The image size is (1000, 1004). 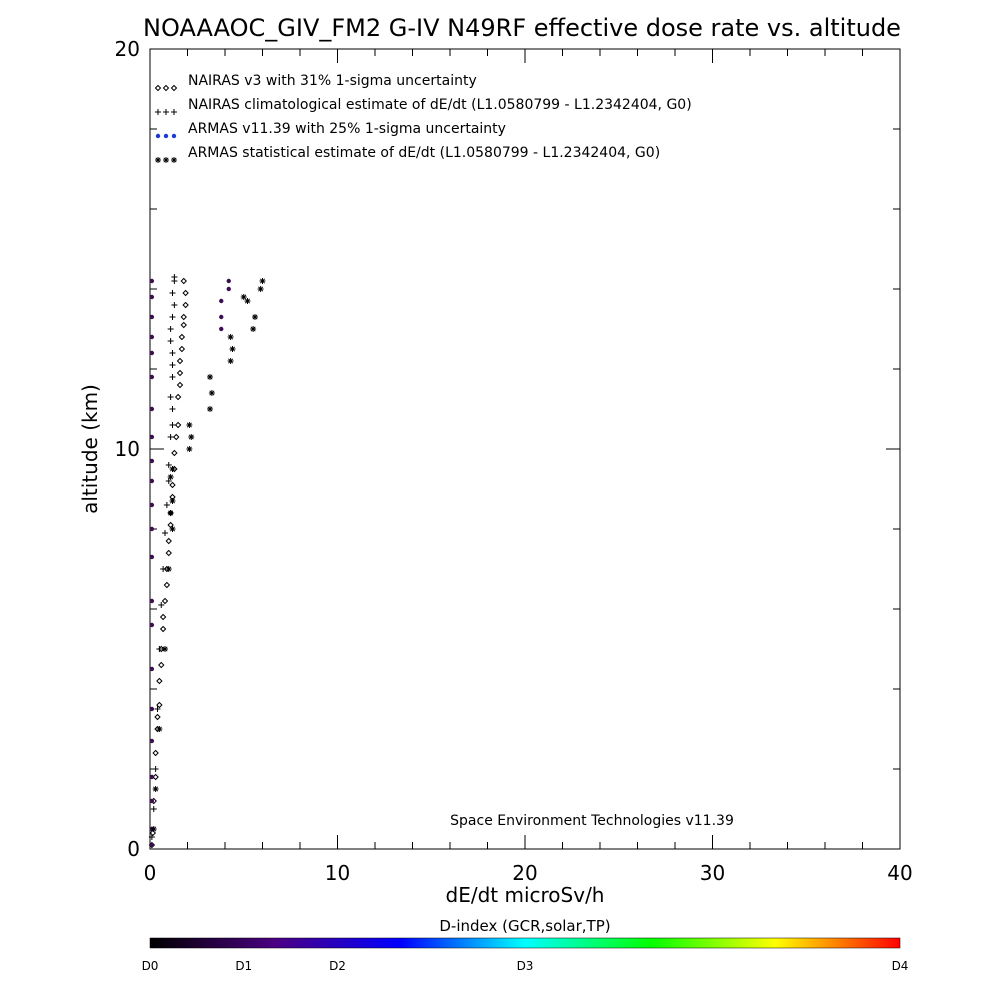 What do you see at coordinates (207, 561) in the screenshot?
I see `data-points` at bounding box center [207, 561].